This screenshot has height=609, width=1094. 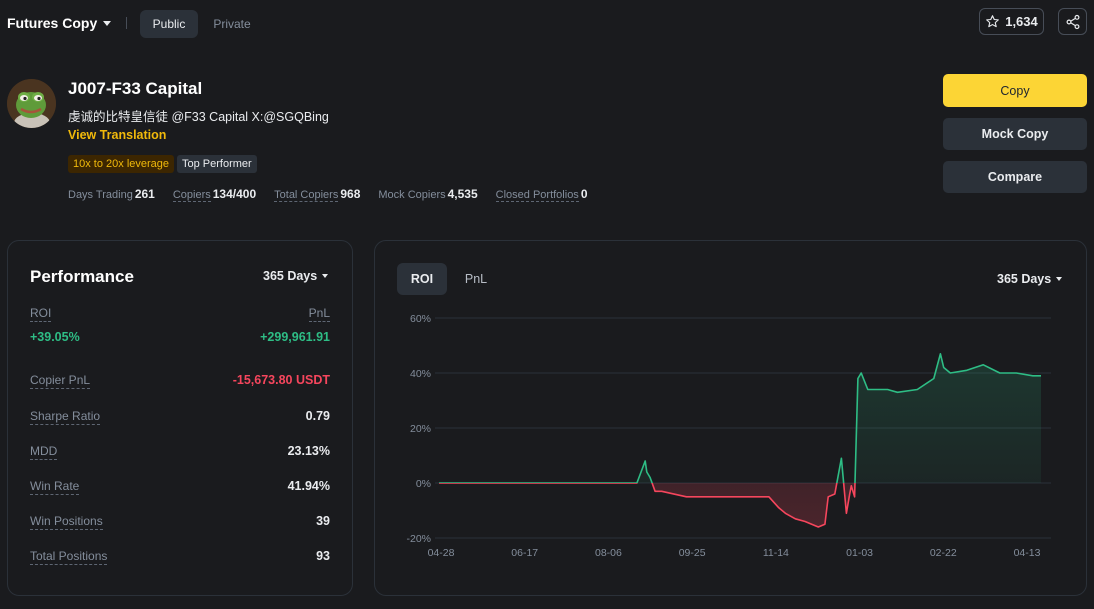 What do you see at coordinates (412, 195) in the screenshot?
I see `stat-label: Mock Copiers` at bounding box center [412, 195].